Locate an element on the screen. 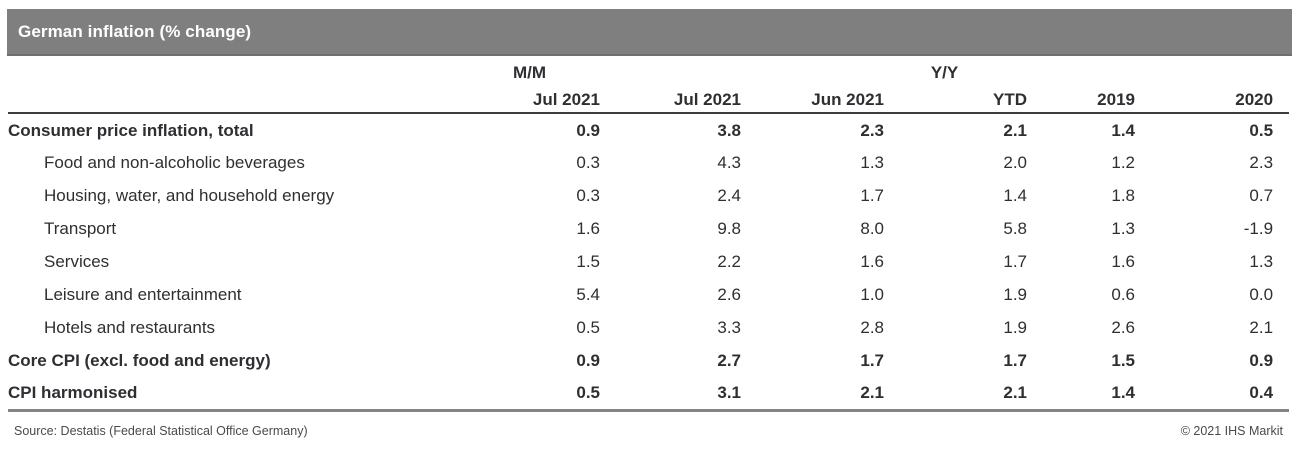 This screenshot has height=451, width=1297. cell-value: 9.8 is located at coordinates (729, 228).